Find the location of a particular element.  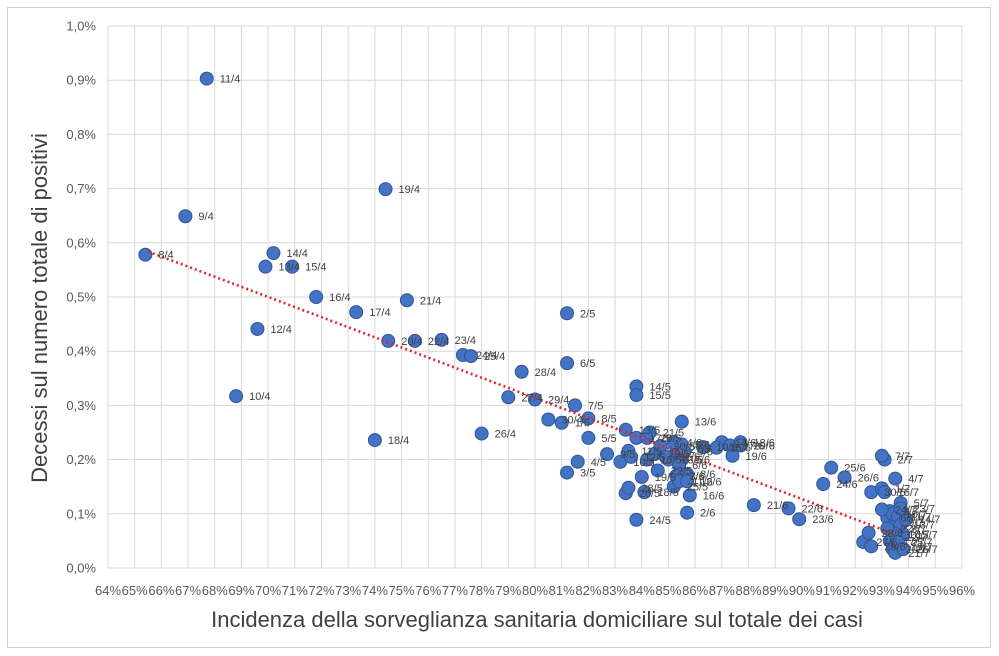

point-label: 27/6 is located at coordinates (886, 543).